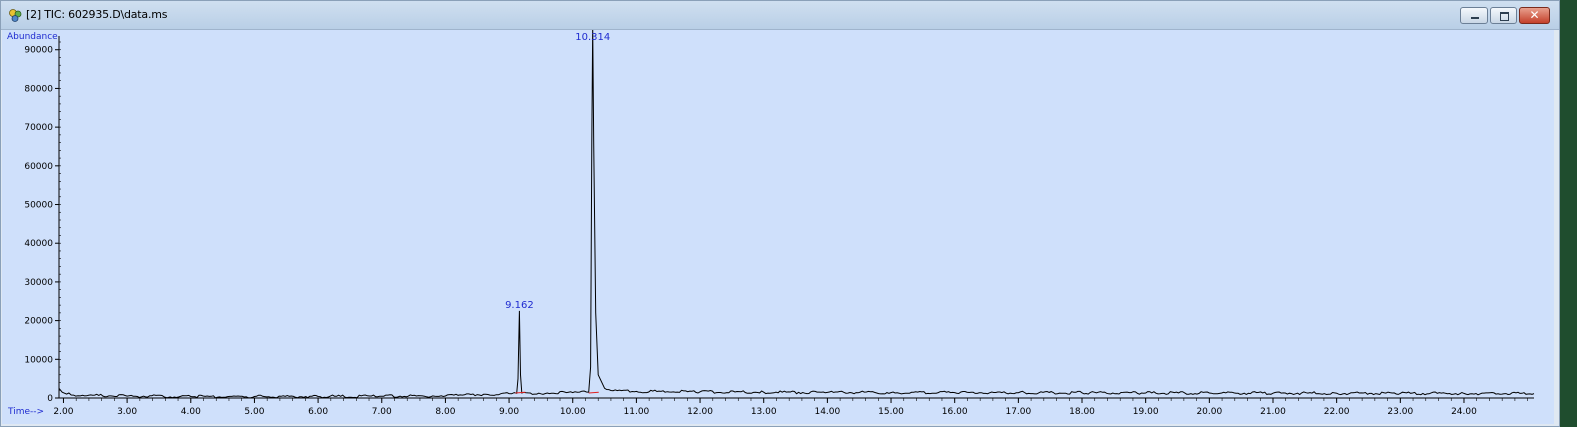  Describe the element at coordinates (318, 412) in the screenshot. I see `x-tick-label: 6.00` at that location.